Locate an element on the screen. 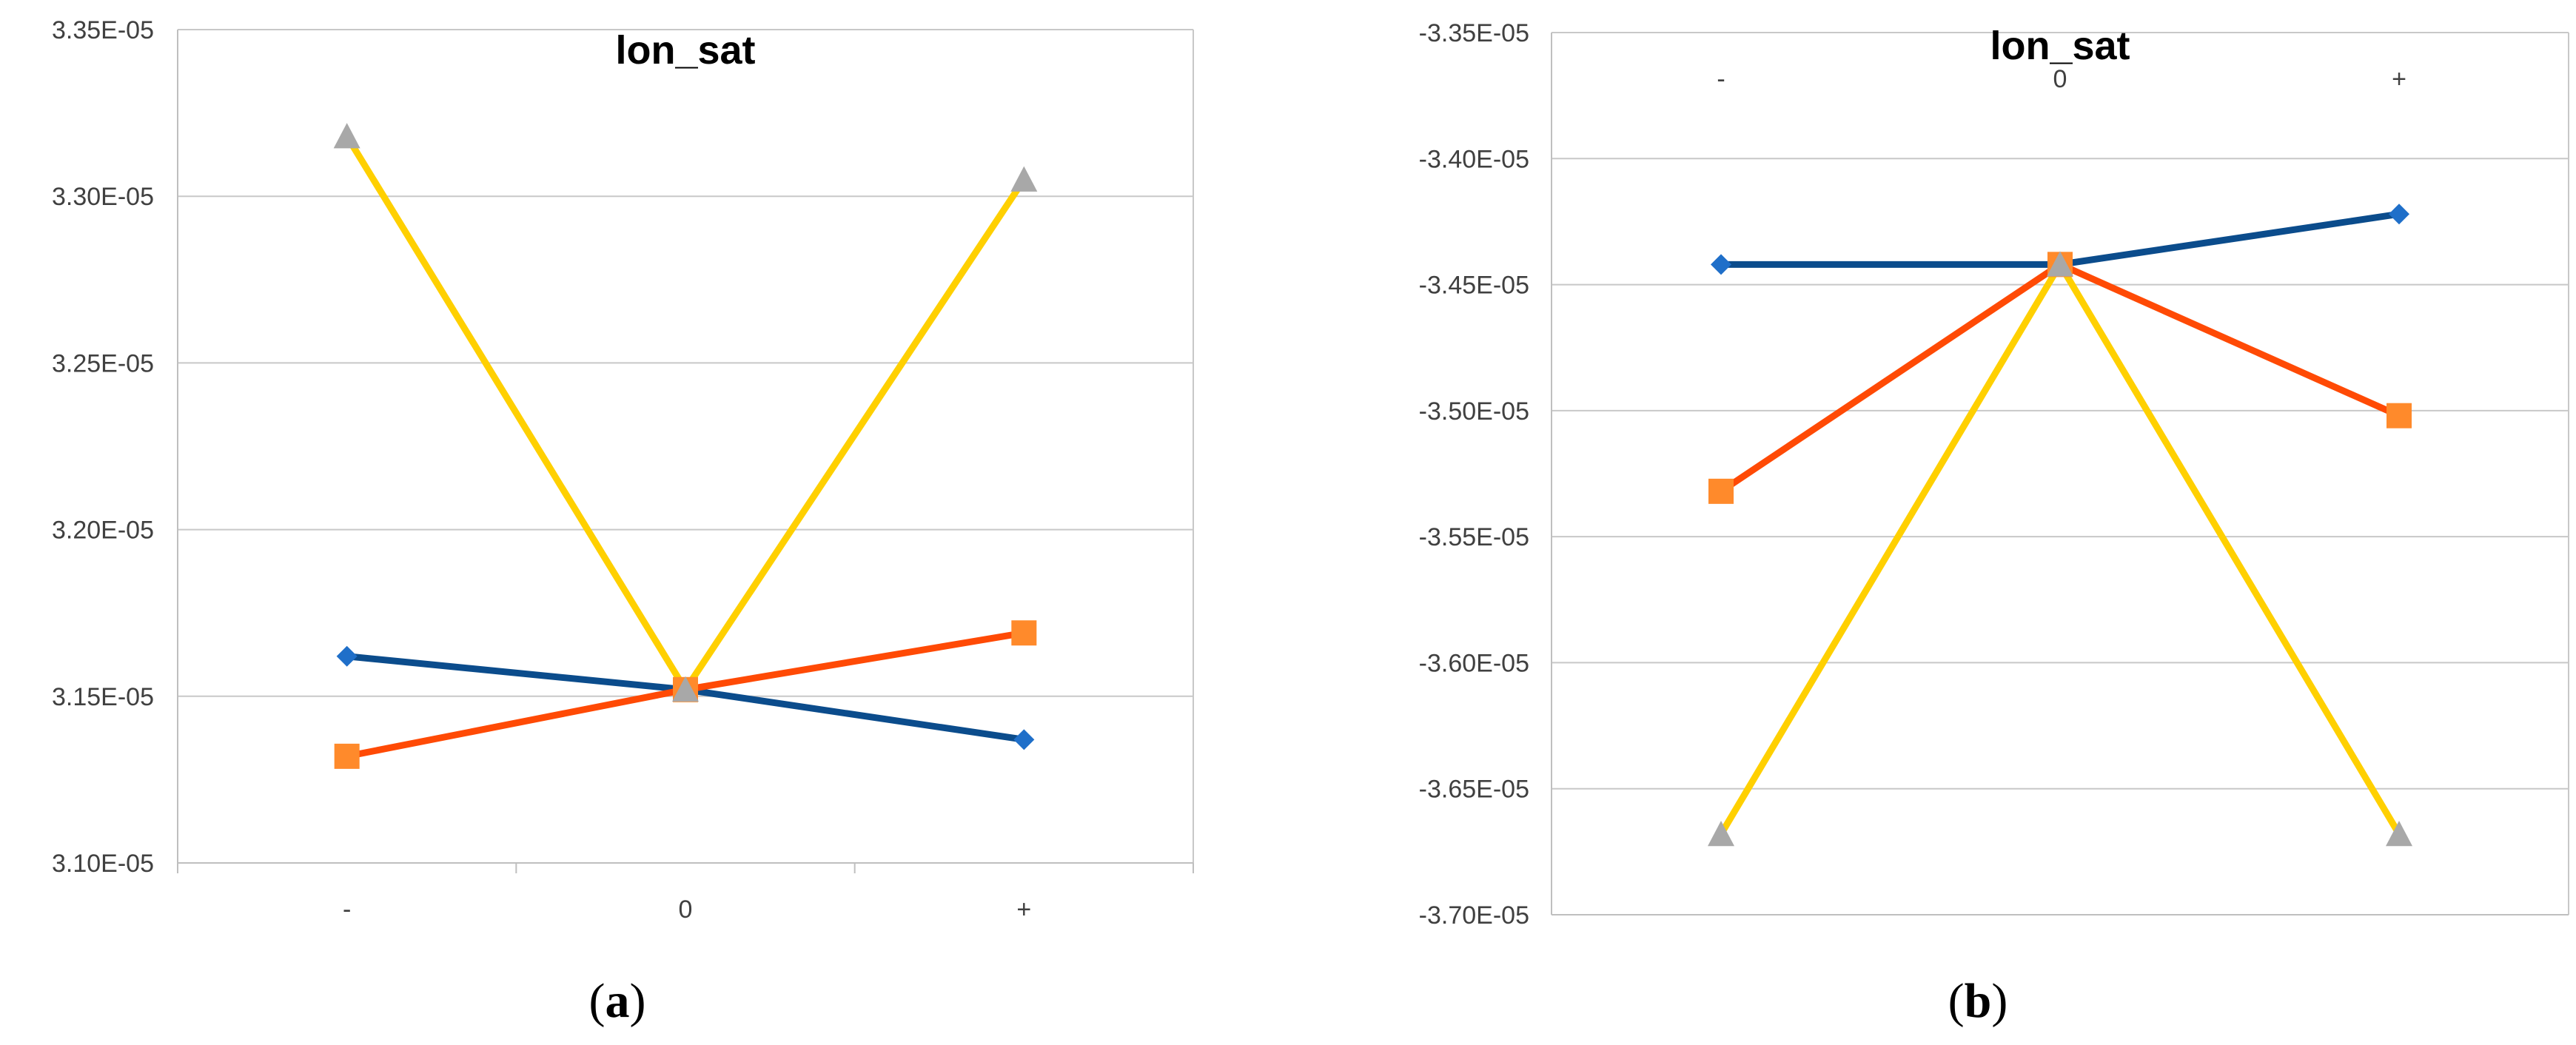  series-line-orange is located at coordinates (2060, 378).